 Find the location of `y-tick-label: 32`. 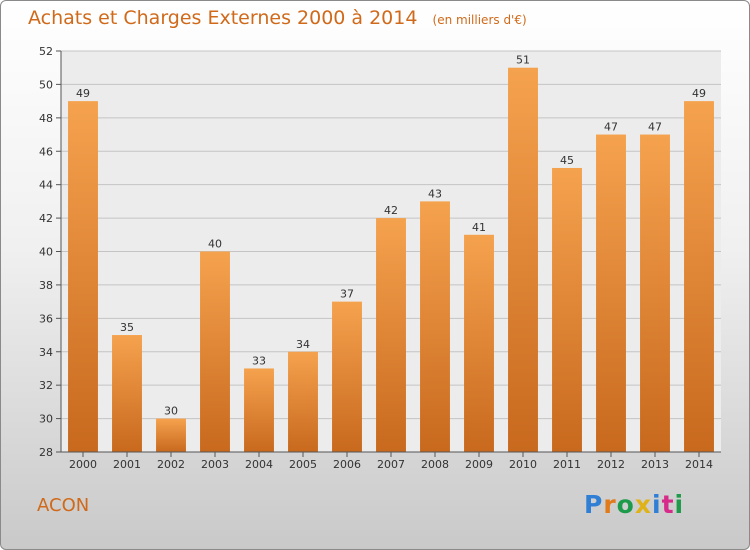

y-tick-label: 32 is located at coordinates (46, 385).